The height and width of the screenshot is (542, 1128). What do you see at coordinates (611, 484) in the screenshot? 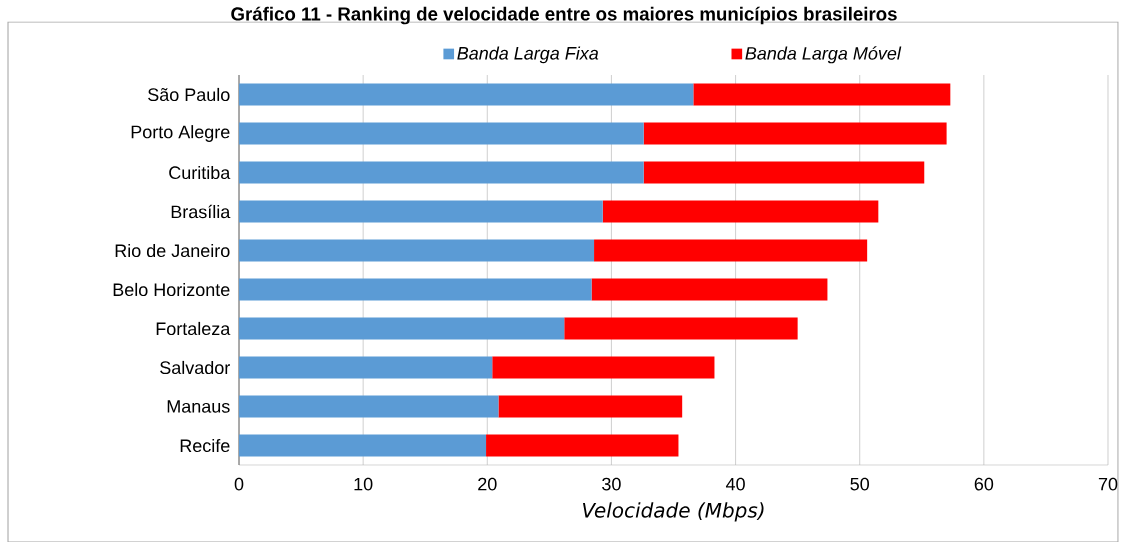
I see `x-tick-label: 30` at bounding box center [611, 484].